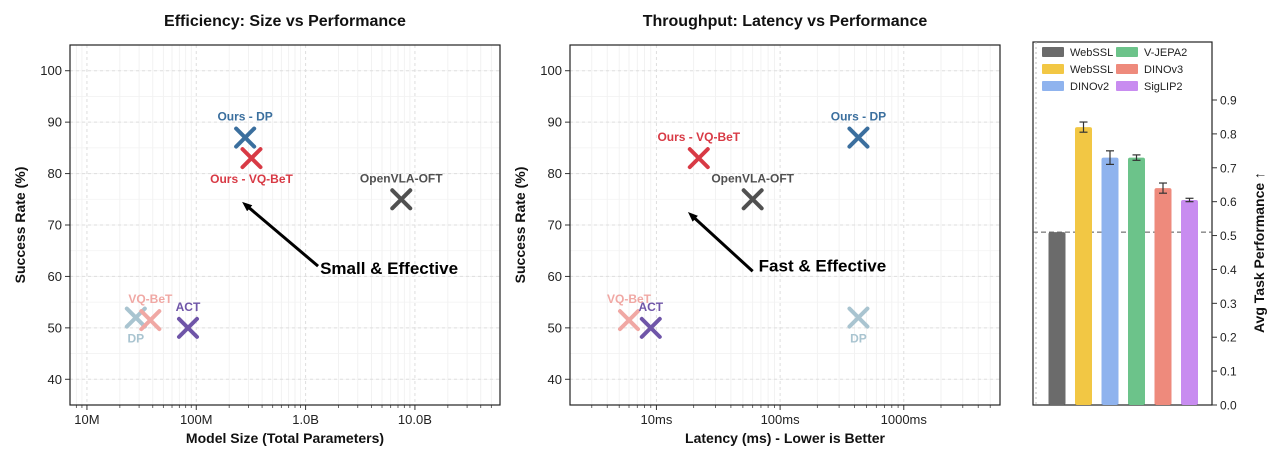 This screenshot has width=1280, height=462. What do you see at coordinates (1228, 101) in the screenshot?
I see `bar-y-tick-label: 0.9` at bounding box center [1228, 101].